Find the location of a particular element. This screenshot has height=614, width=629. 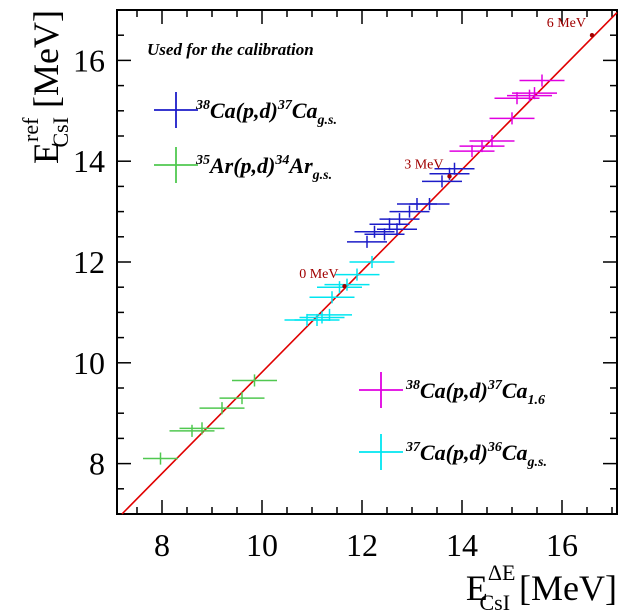

legend-entry: 38Ca(p,d)37Cag.s. is located at coordinates (245, 110).